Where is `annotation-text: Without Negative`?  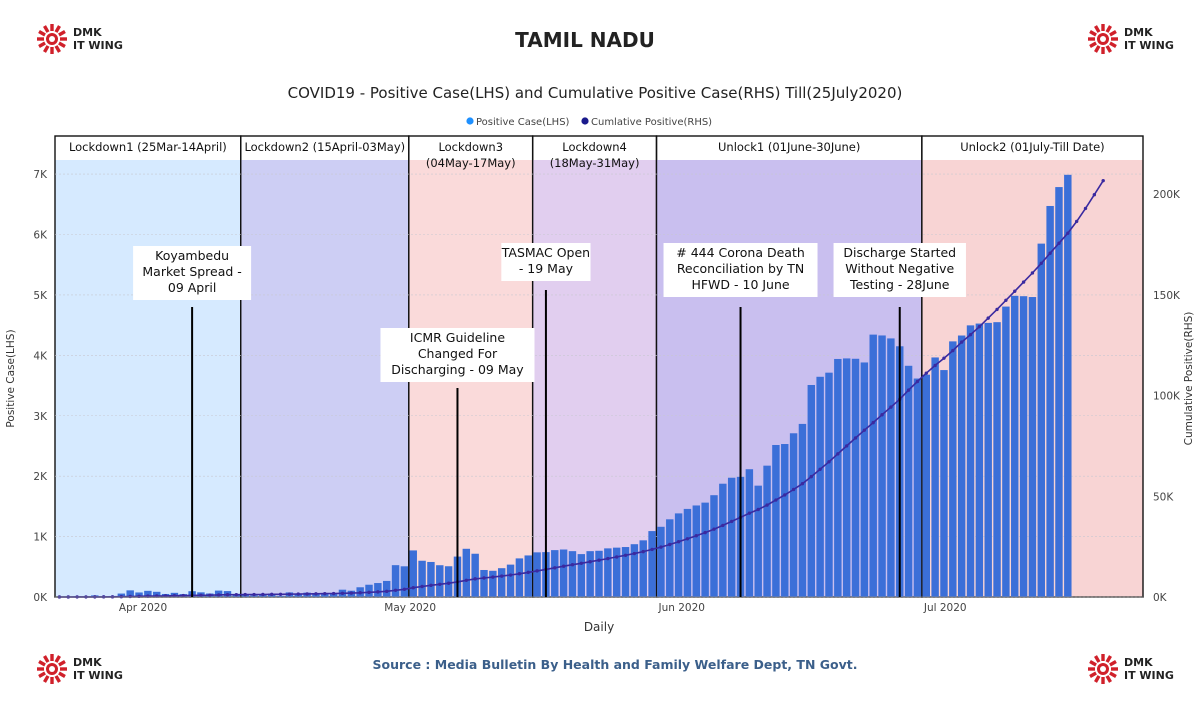
annotation-text: Without Negative is located at coordinates (899, 268).